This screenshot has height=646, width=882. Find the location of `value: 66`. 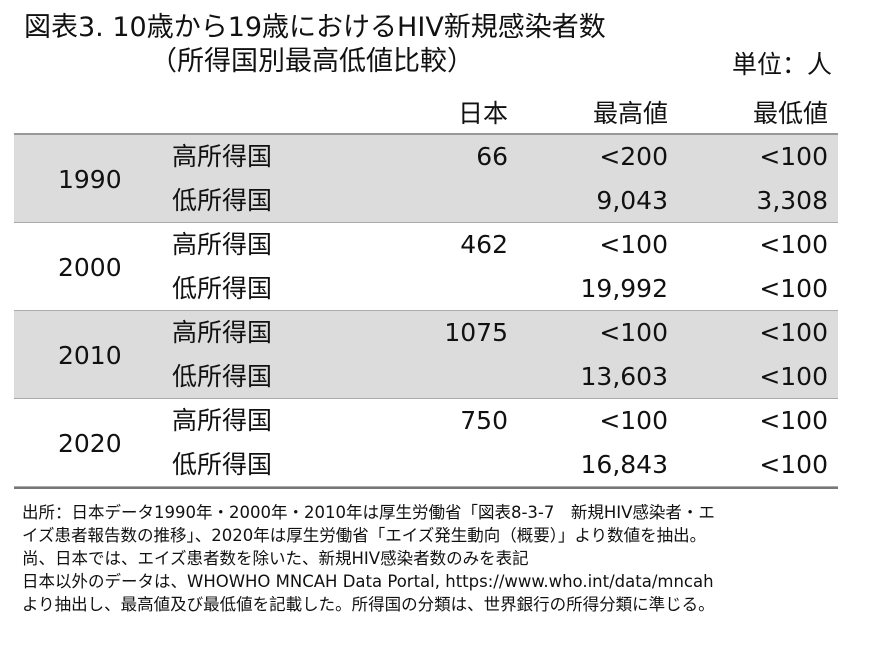

value: 66 is located at coordinates (492, 156).